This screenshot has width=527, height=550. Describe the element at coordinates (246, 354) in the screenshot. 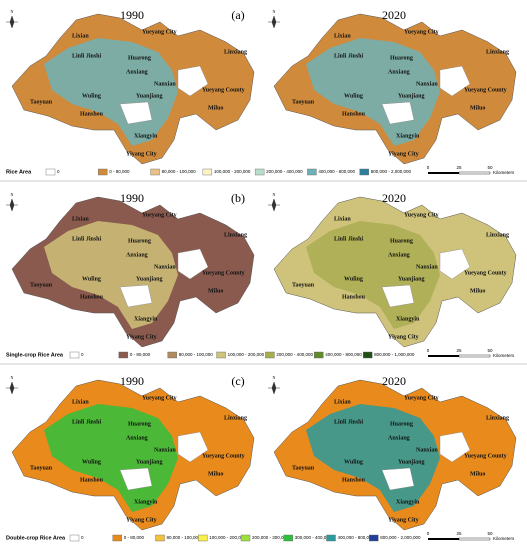

I see `legend-label: 100,000 - 200,000` at that location.